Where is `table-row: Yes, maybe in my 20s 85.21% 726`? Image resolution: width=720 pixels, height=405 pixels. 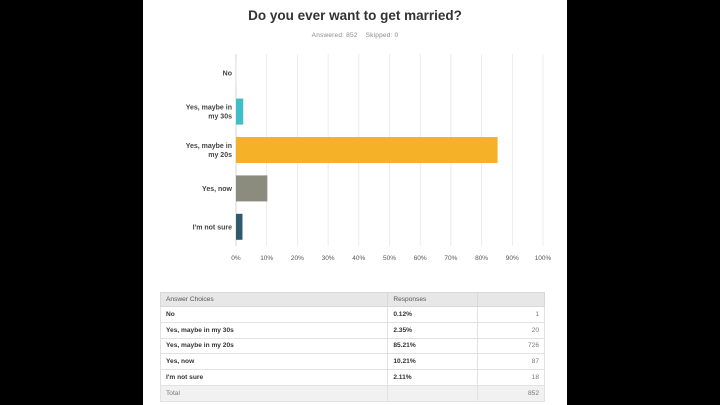 table-row: Yes, maybe in my 20s 85.21% 726 is located at coordinates (352, 346).